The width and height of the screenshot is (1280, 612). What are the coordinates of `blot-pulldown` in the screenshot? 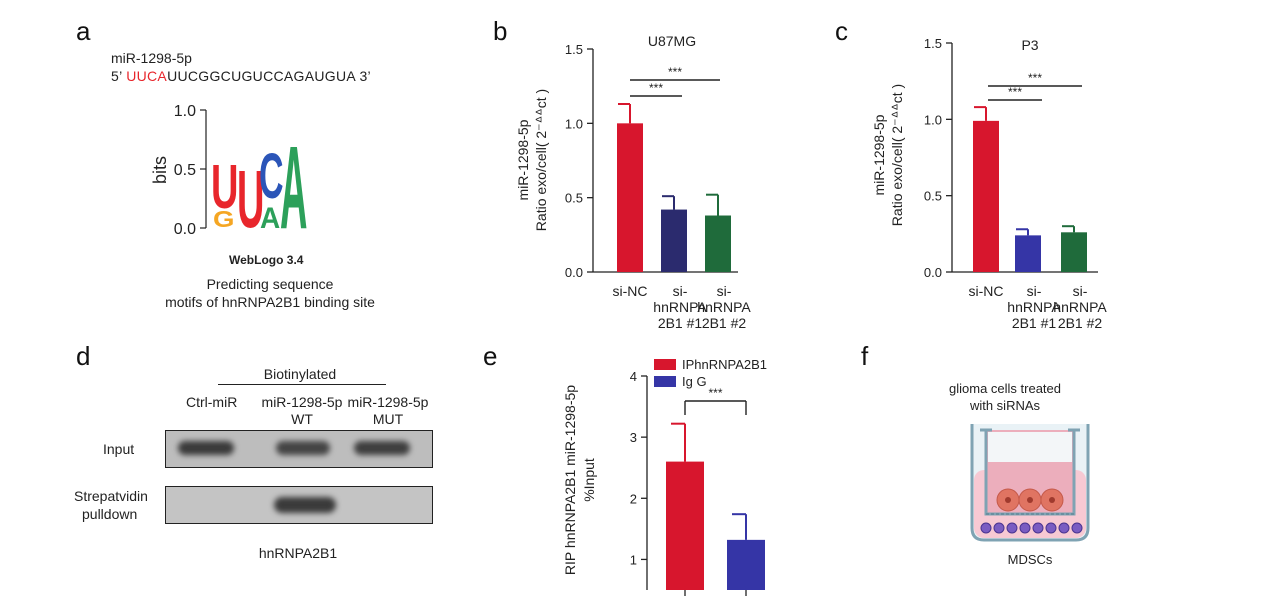 It's located at (299, 505).